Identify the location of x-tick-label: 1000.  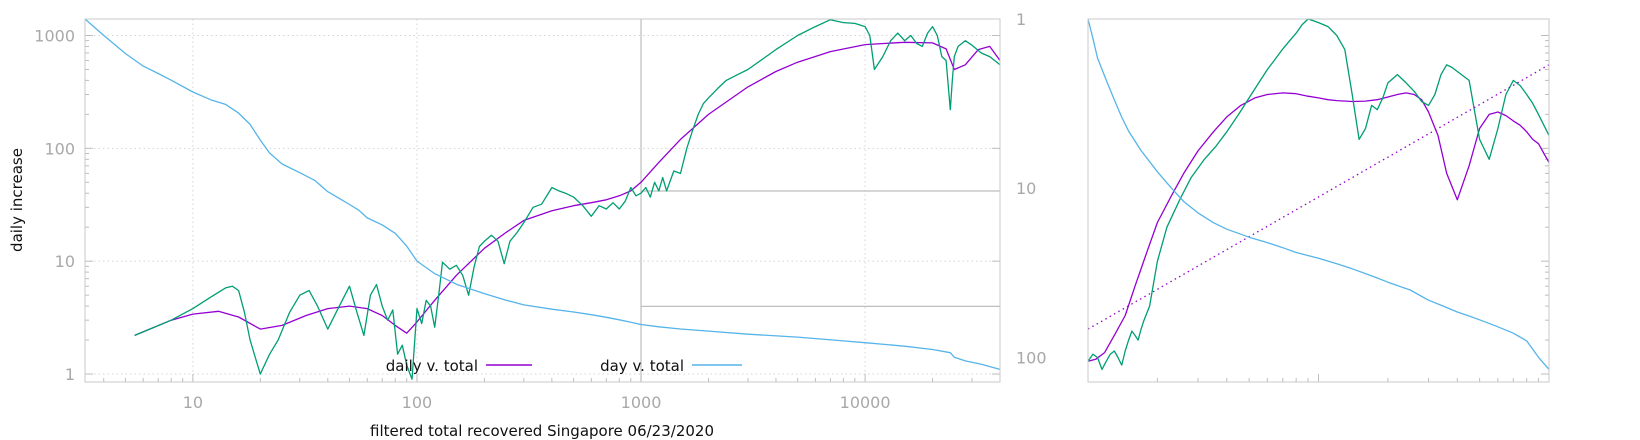
(641, 402).